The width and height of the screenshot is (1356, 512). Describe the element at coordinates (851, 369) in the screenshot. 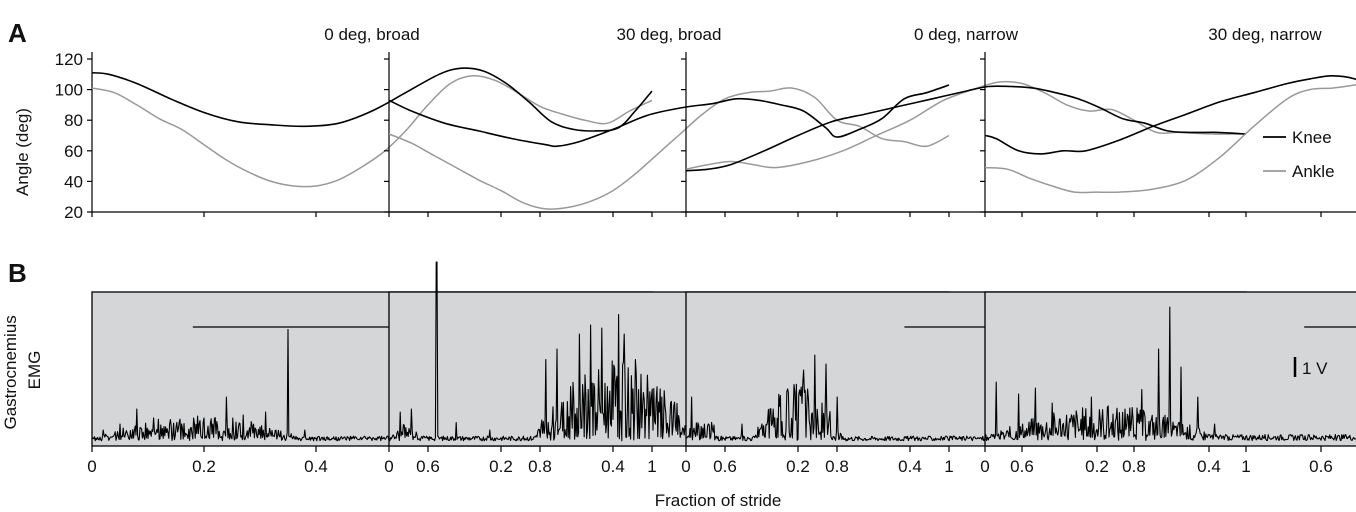

I see `stance-phase-shading` at that location.